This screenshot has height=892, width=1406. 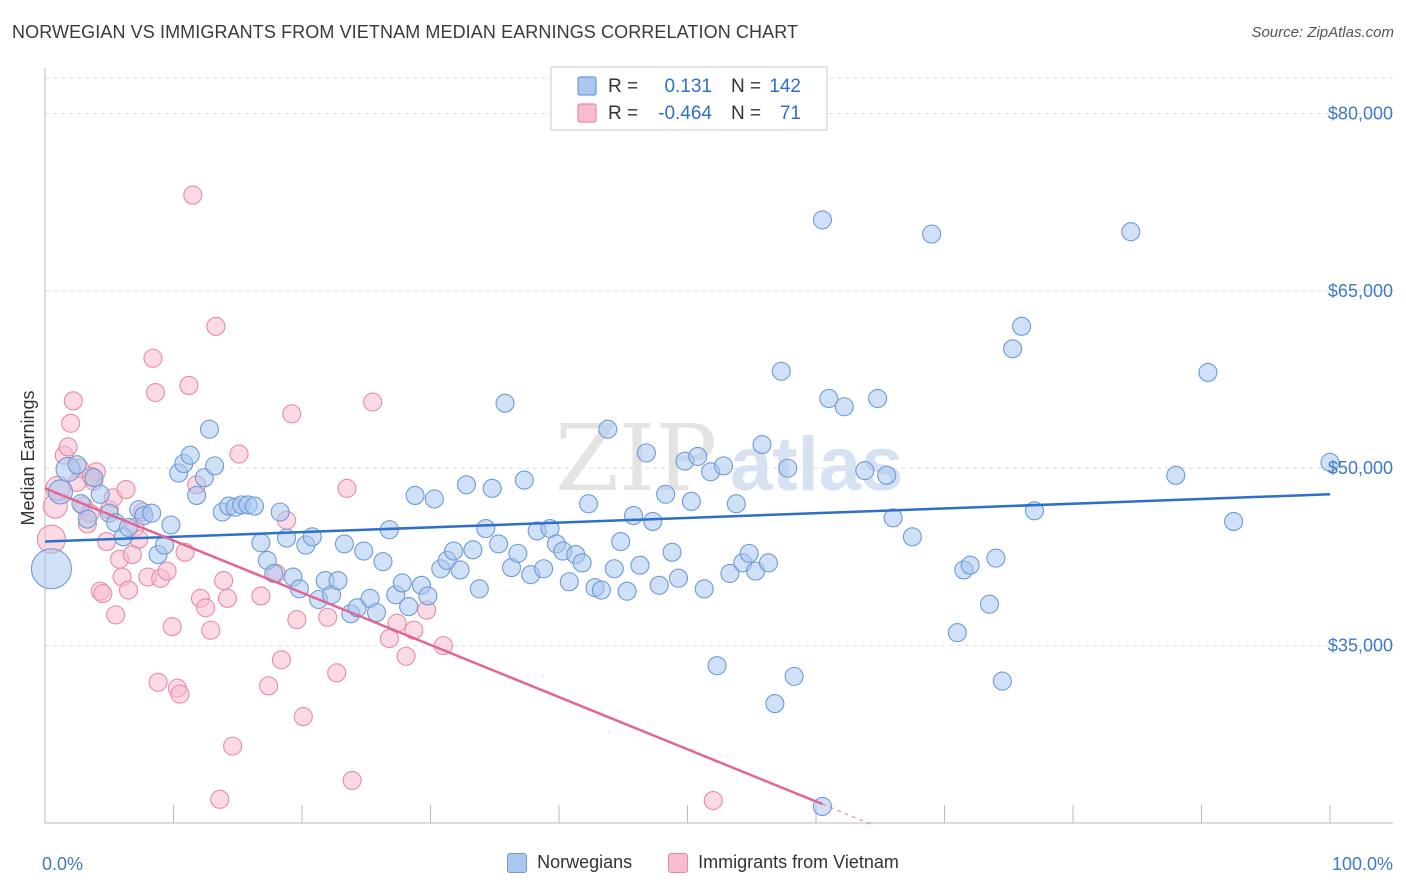 What do you see at coordinates (585, 862) in the screenshot?
I see `legend-label-norwegians: Norwegians` at bounding box center [585, 862].